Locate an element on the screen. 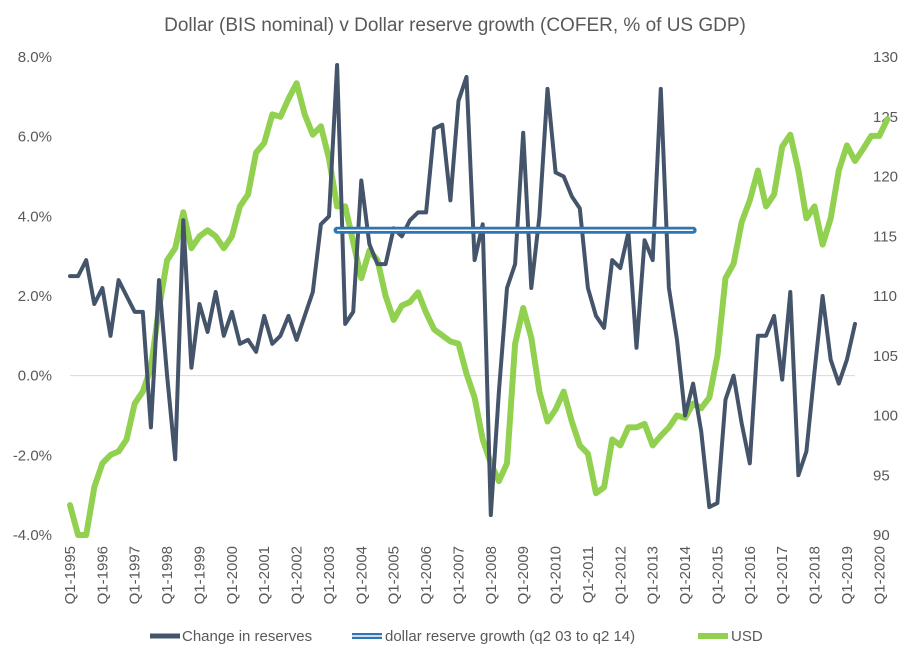 Image resolution: width=910 pixels, height=666 pixels. x-axis-tick-label: Q1-2000 is located at coordinates (232, 575).